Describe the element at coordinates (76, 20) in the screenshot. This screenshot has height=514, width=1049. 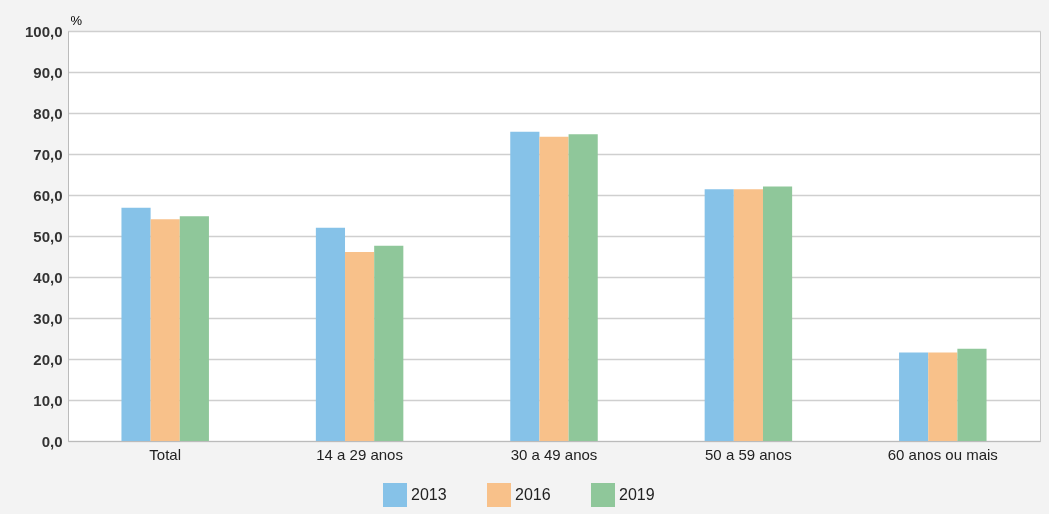
I see `y-axis-title: %` at that location.